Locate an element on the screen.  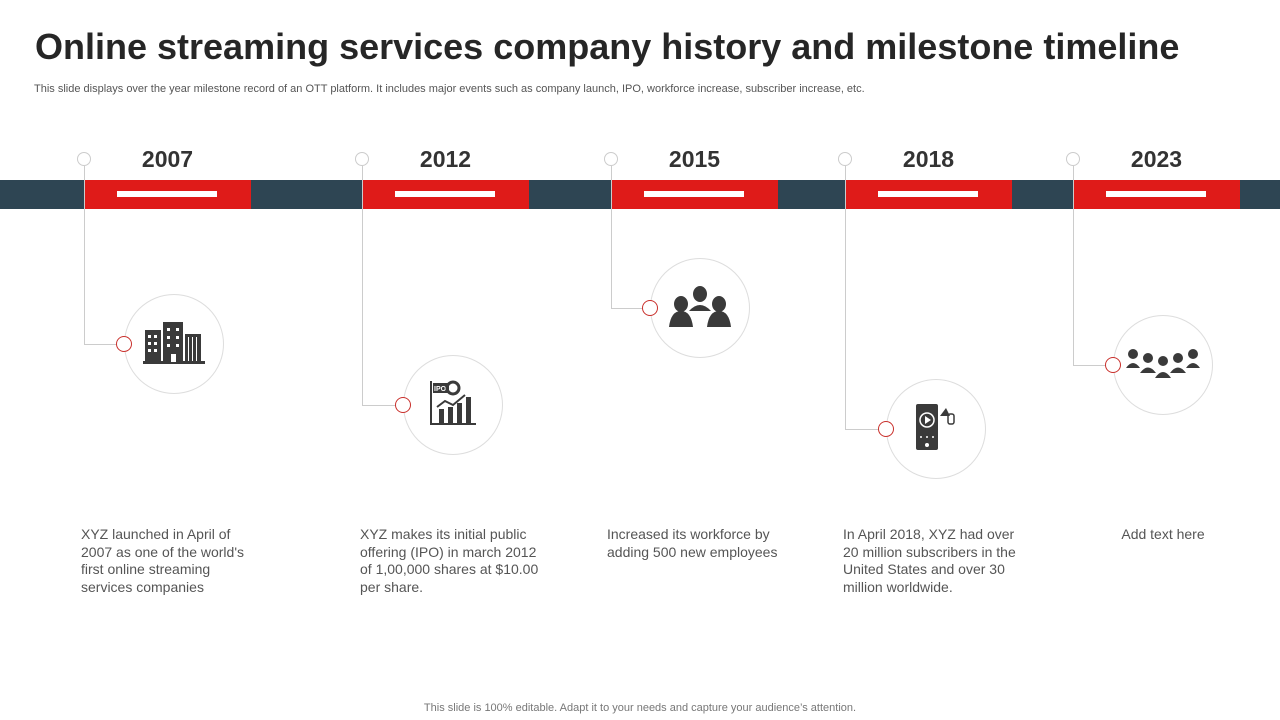
milestone-year: 2018 is located at coordinates (928, 159).